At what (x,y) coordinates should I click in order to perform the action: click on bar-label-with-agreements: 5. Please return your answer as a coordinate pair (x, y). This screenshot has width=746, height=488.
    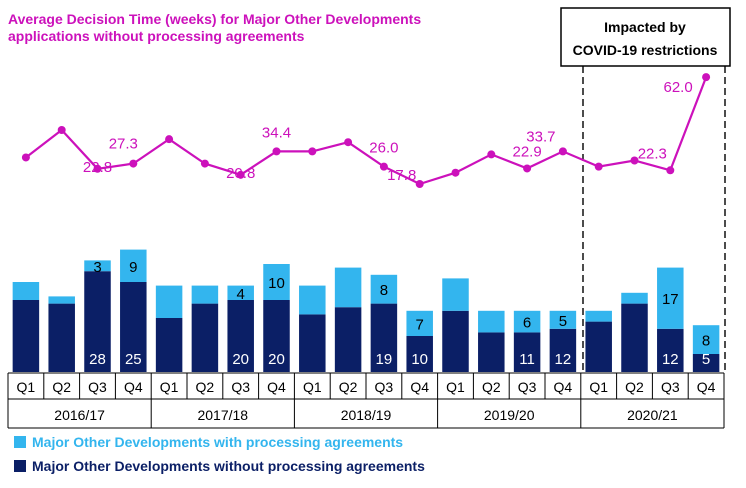
    Looking at the image, I should click on (563, 321).